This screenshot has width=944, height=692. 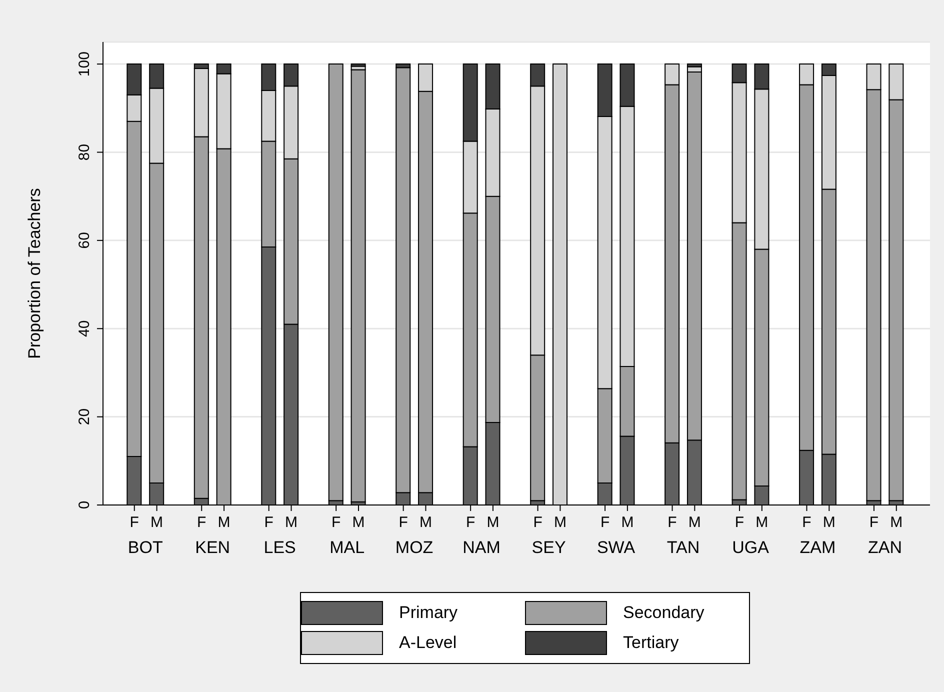 What do you see at coordinates (818, 547) in the screenshot?
I see `text: ZAM` at bounding box center [818, 547].